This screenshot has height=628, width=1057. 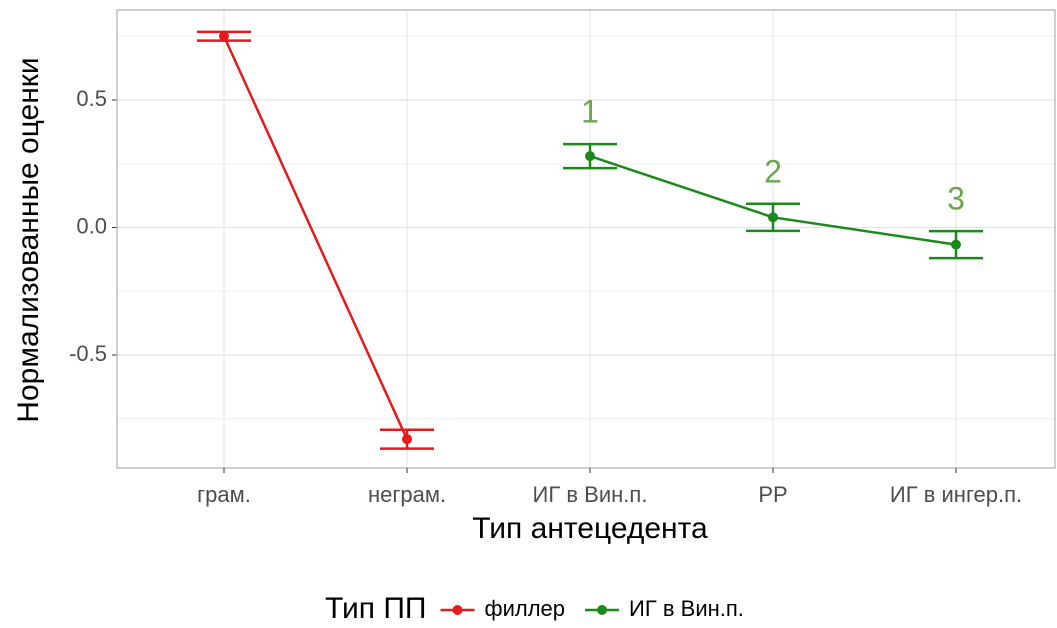 What do you see at coordinates (88, 353) in the screenshot?
I see `y-tick-label: -0.5` at bounding box center [88, 353].